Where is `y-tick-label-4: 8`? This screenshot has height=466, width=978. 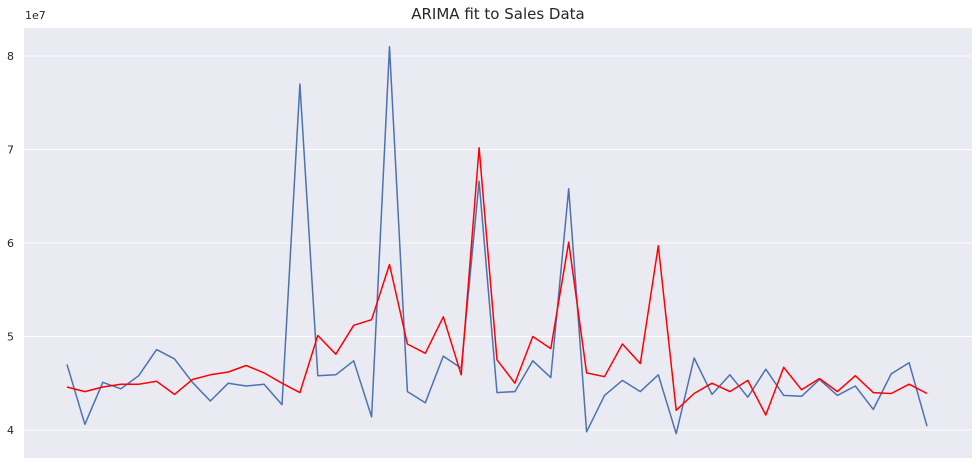 y-tick-label-4: 8 is located at coordinates (10, 56).